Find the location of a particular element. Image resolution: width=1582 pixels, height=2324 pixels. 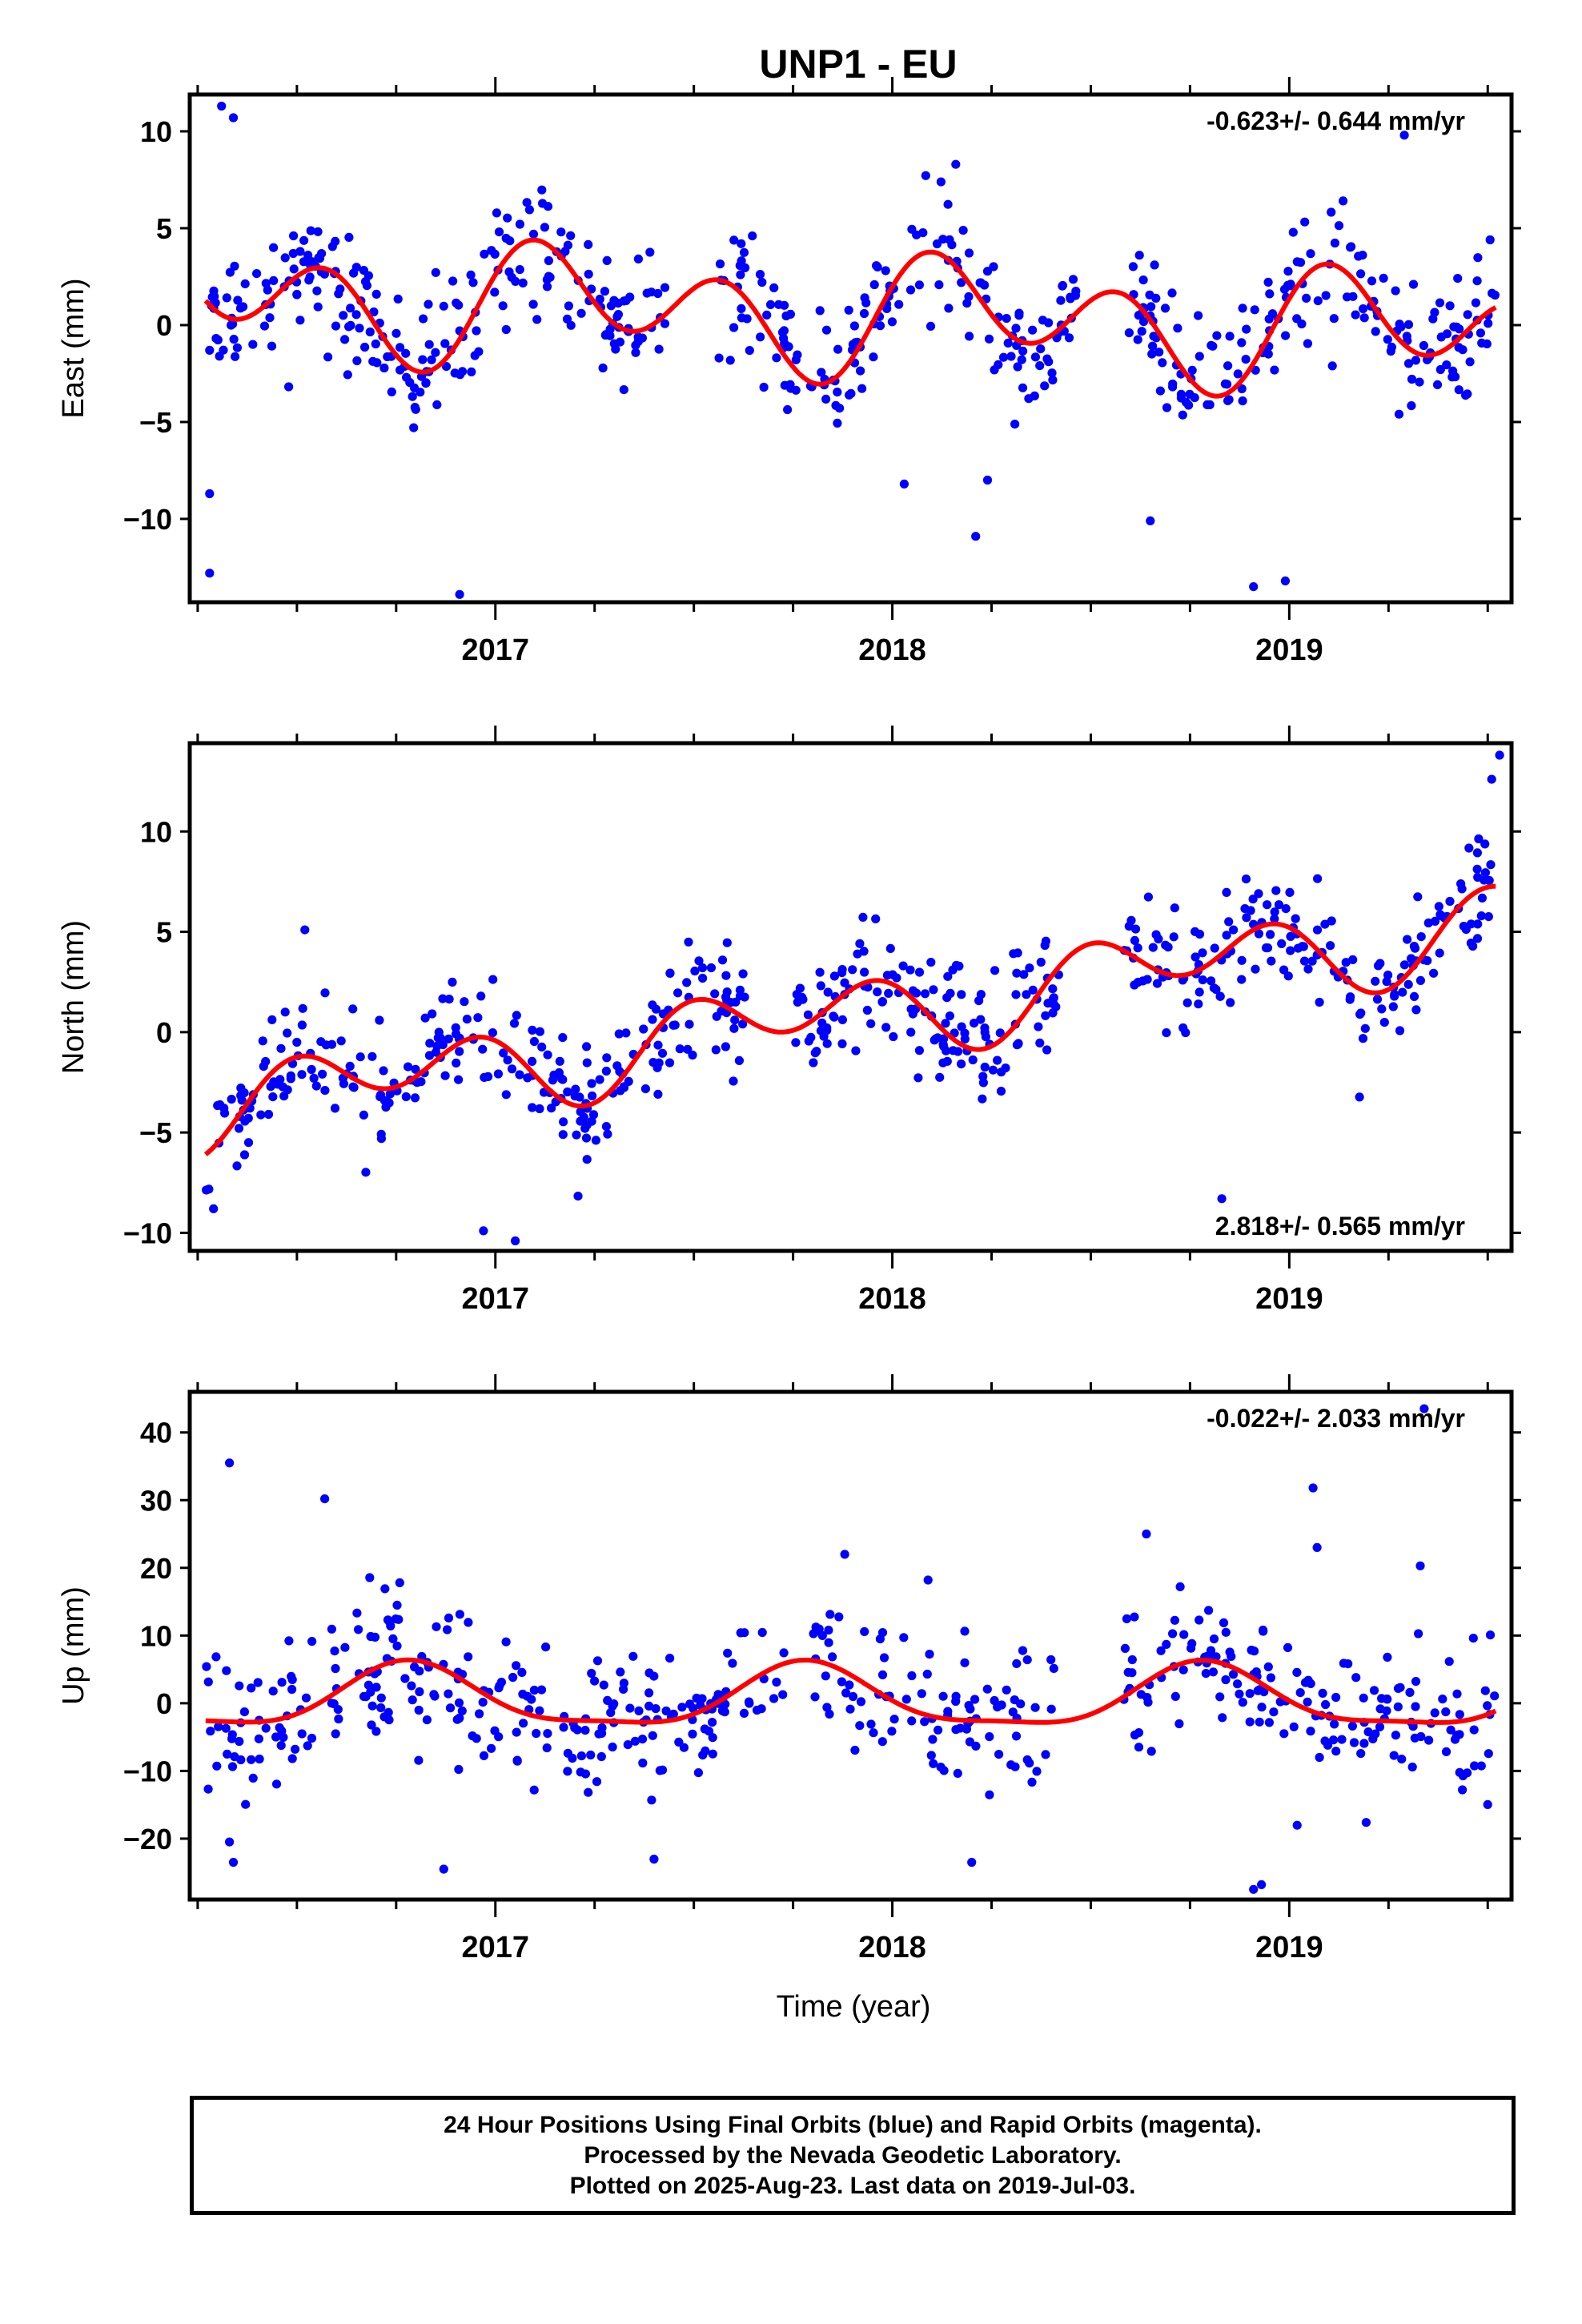

y-tick-label: 30 is located at coordinates (156, 1500).